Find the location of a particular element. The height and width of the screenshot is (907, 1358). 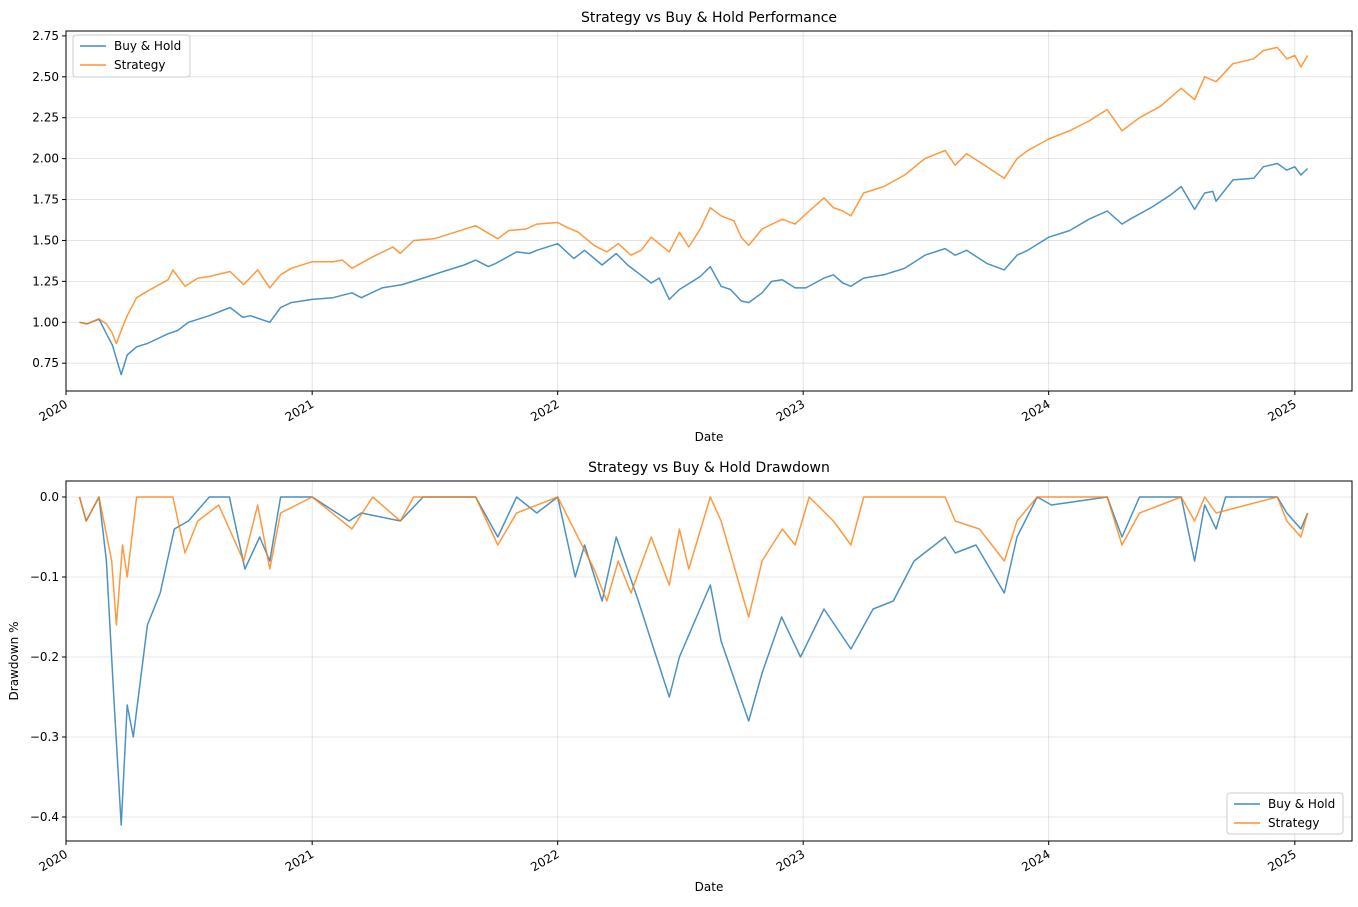

chart-0-legend-label-buy-hold: Buy & Hold is located at coordinates (147, 46).